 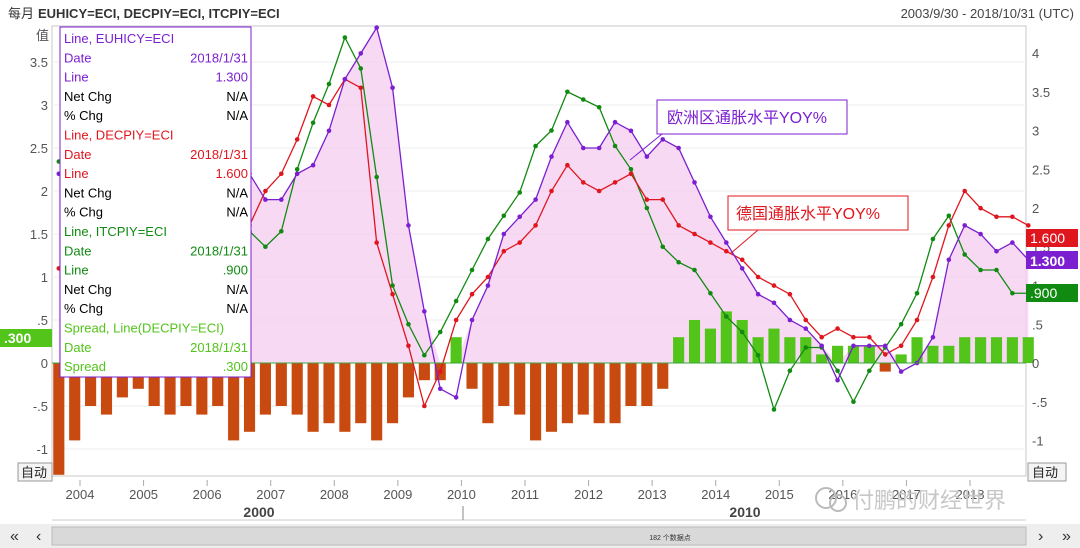 What do you see at coordinates (334, 494) in the screenshot?
I see `x-tick-label: 2008` at bounding box center [334, 494].